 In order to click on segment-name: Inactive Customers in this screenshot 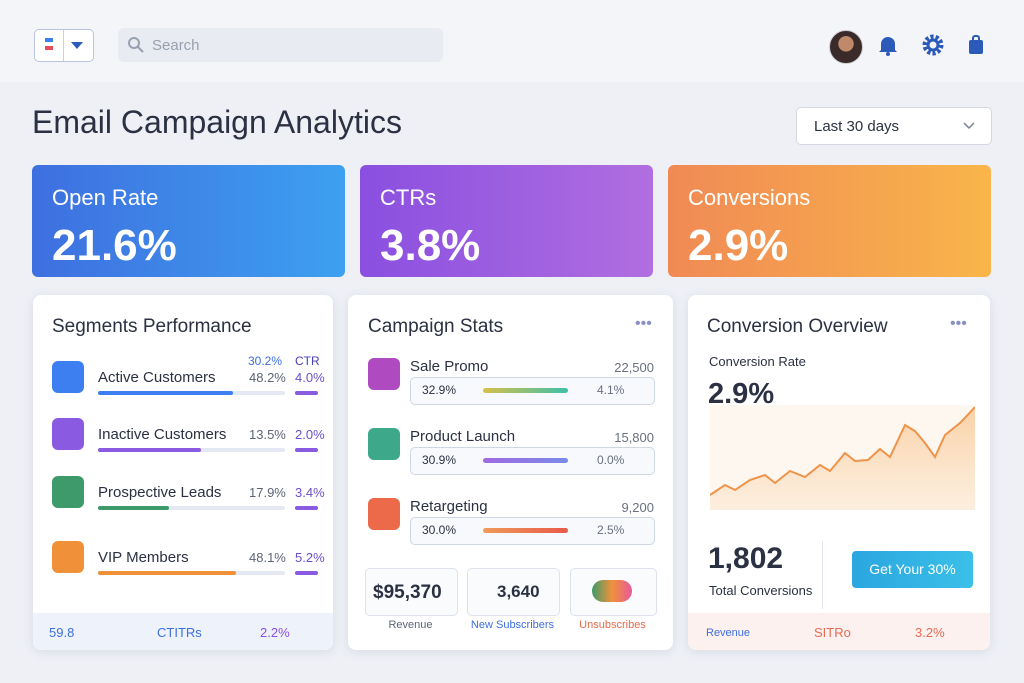, I will do `click(162, 434)`.